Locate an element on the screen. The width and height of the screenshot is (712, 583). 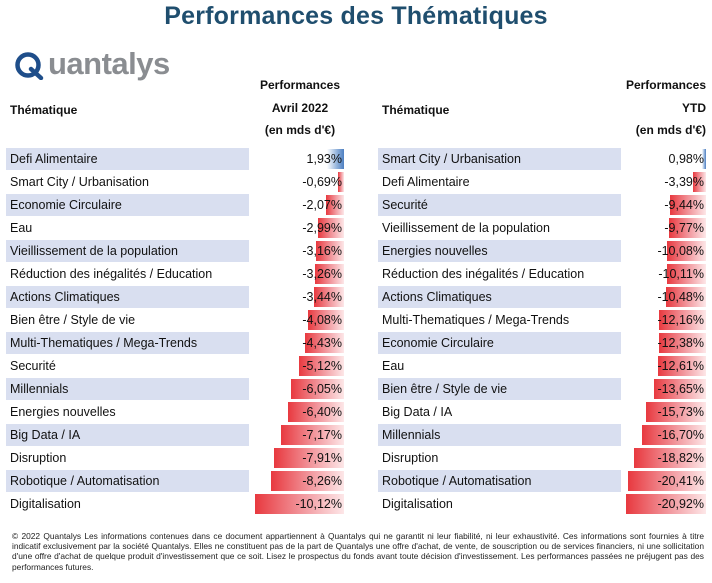
performance-value: -3,26% is located at coordinates (322, 274).